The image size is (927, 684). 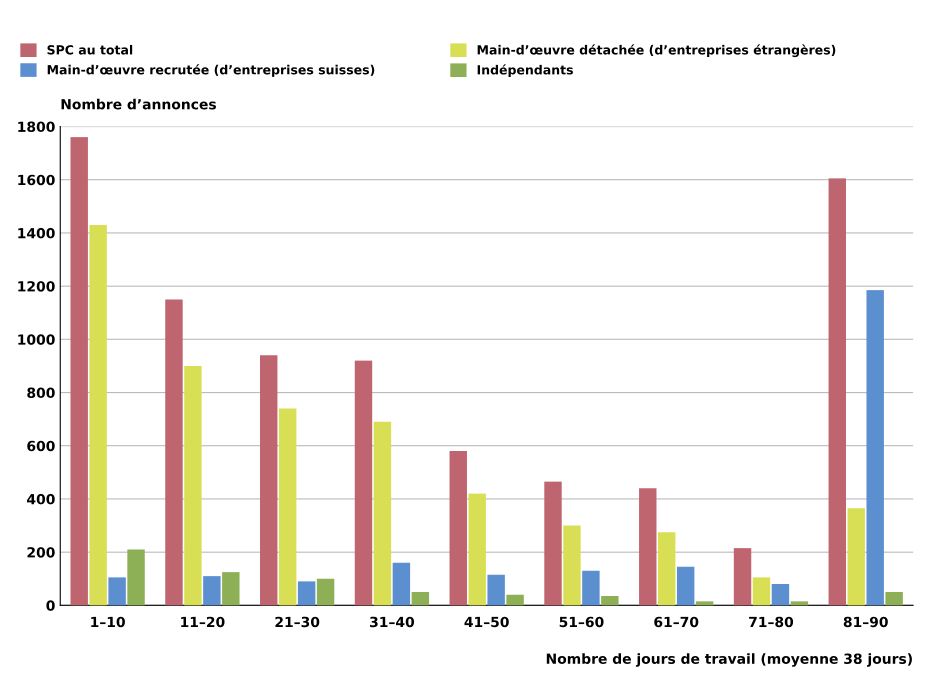 What do you see at coordinates (582, 622) in the screenshot?
I see `x-tick-label: 51–60` at bounding box center [582, 622].